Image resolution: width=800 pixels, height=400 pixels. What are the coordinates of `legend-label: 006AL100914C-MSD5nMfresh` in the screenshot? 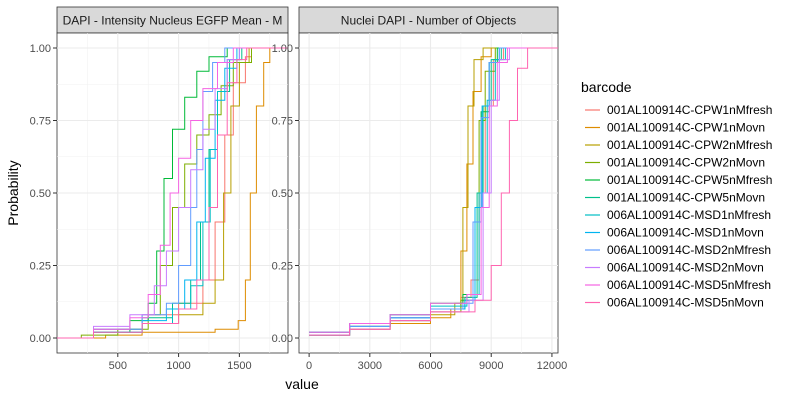 It's located at (689, 285).